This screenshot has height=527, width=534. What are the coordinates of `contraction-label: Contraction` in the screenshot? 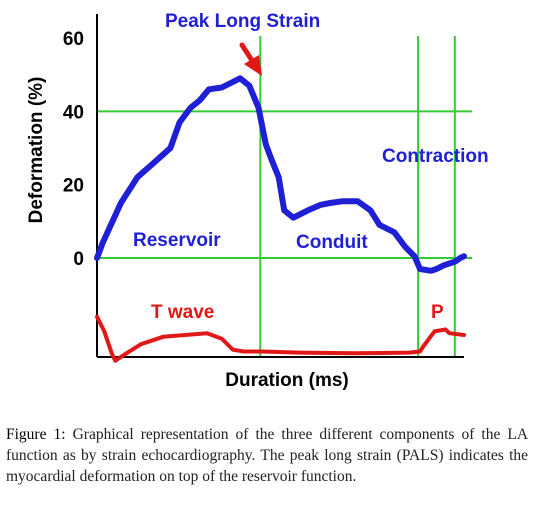 It's located at (435, 156).